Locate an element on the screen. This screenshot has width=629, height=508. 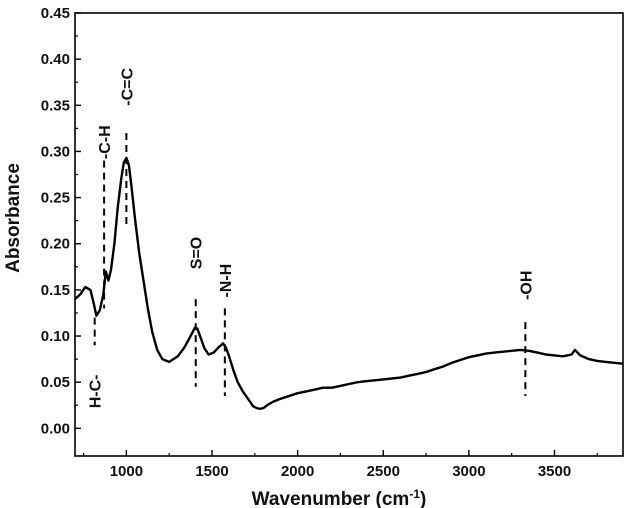
annotation-label: S=O is located at coordinates (197, 253).